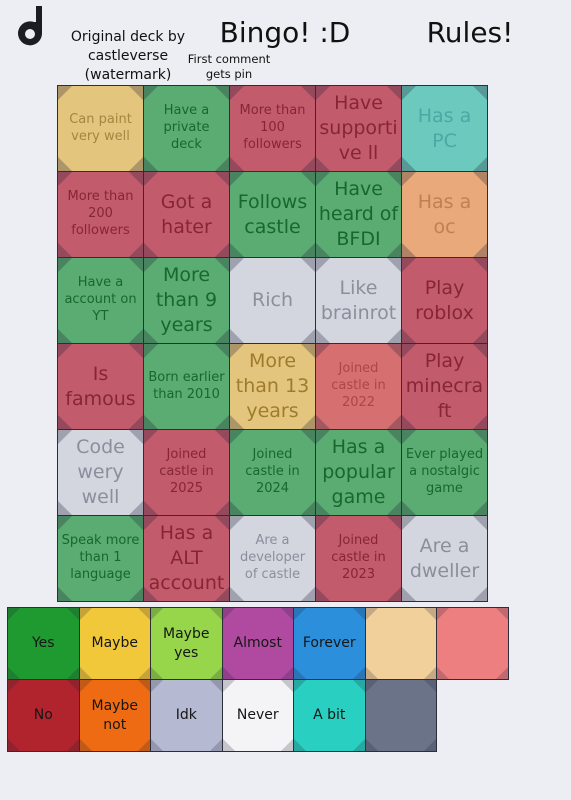 This screenshot has height=800, width=571. I want to click on legend-swatch: Maybe, so click(114, 643).